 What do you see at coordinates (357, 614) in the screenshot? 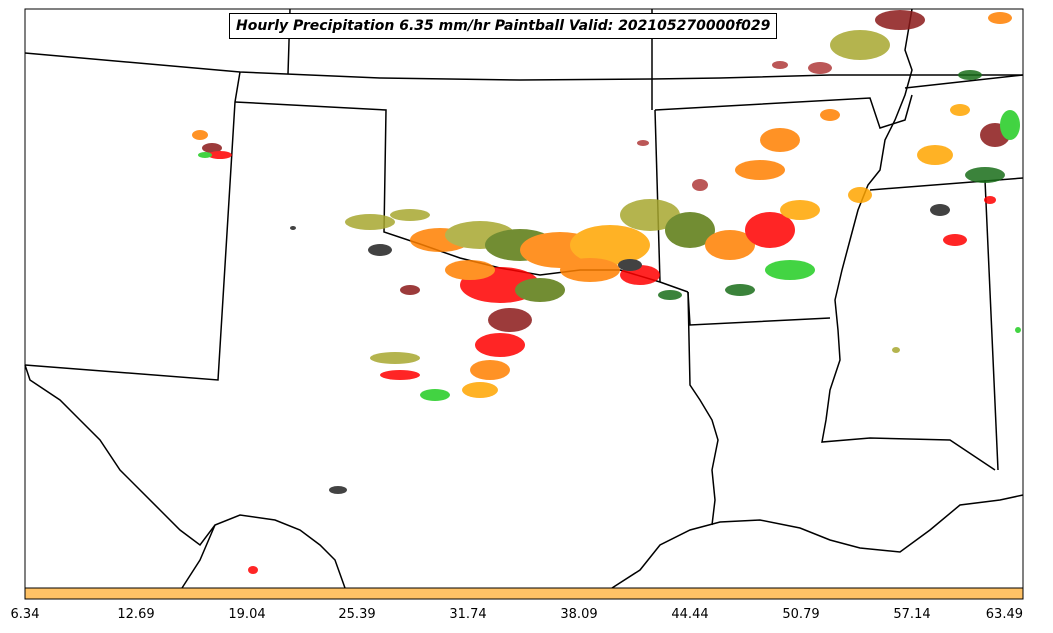
I see `colorbar-tick-label: 25.39` at bounding box center [357, 614].